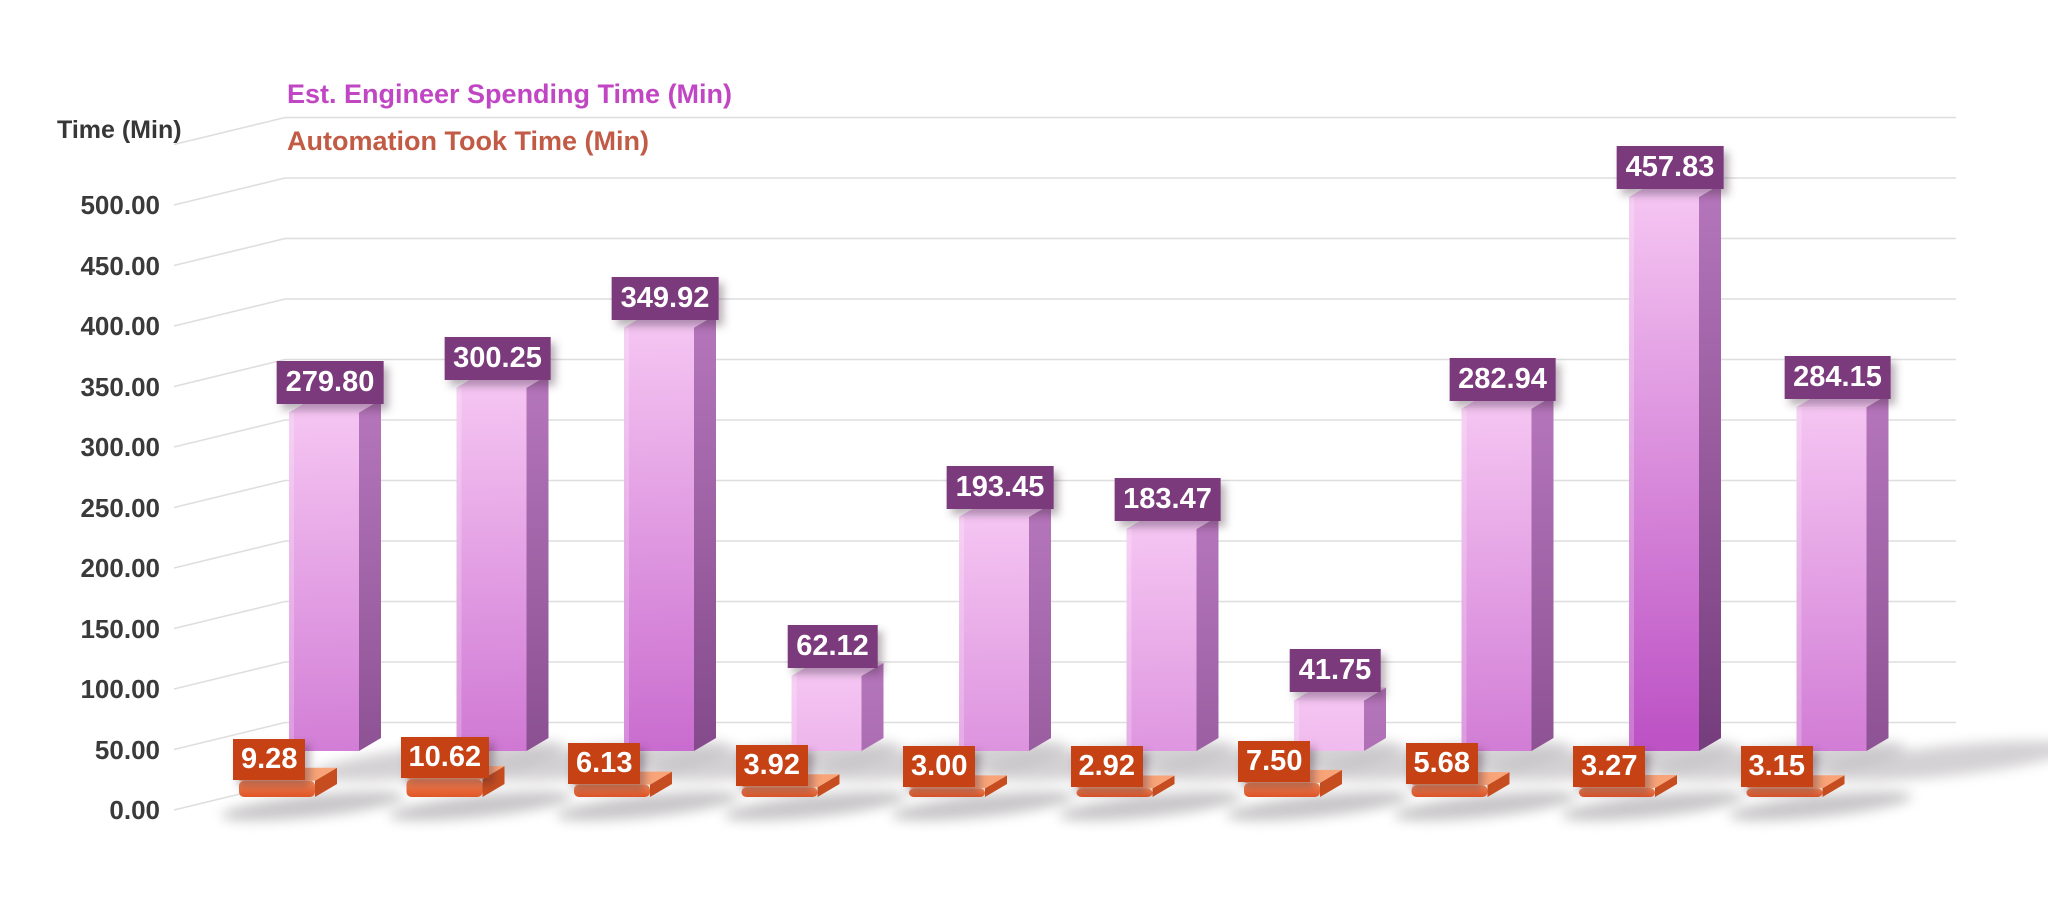 The height and width of the screenshot is (909, 2048). I want to click on y-tick-label: 150.00, so click(120, 628).